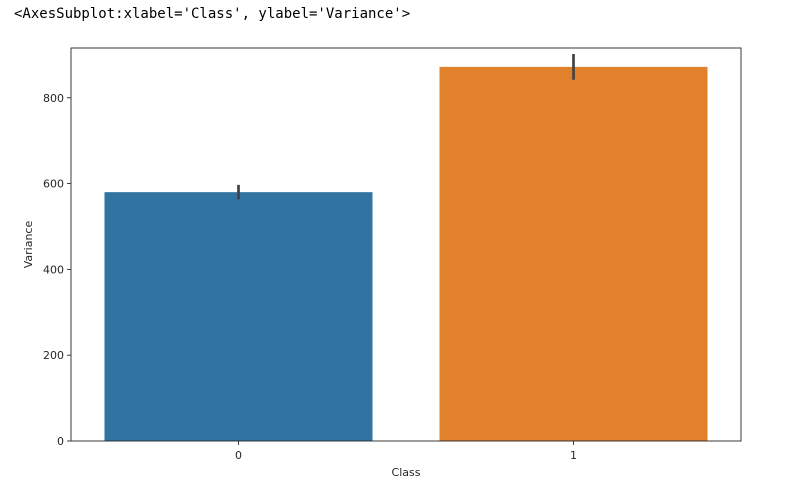 This screenshot has height=487, width=795. I want to click on y-axis-label: Variance, so click(28, 245).